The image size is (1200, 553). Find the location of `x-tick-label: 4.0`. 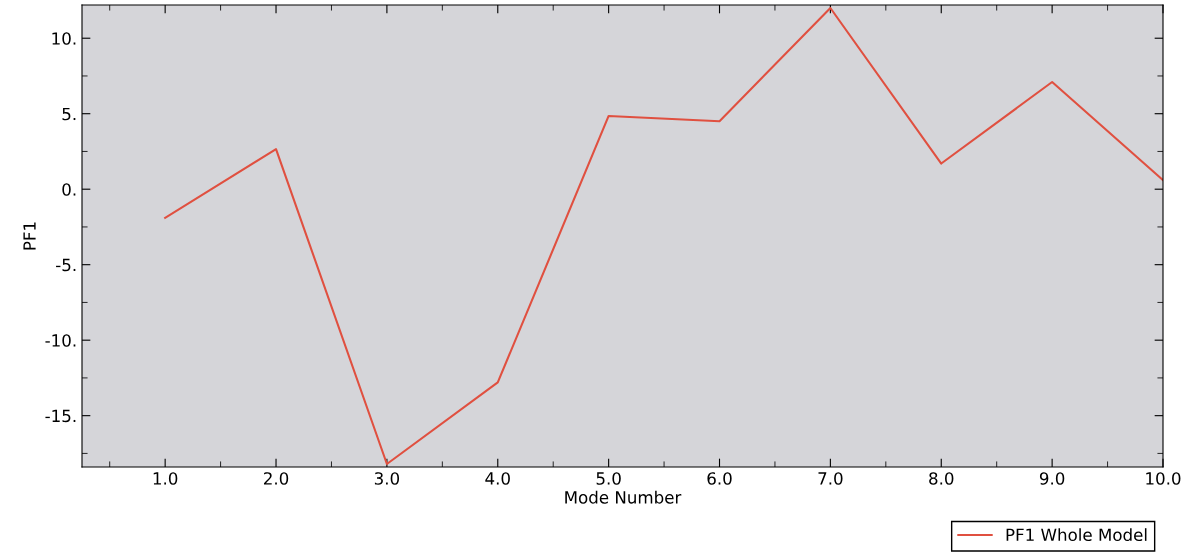

x-tick-label: 4.0 is located at coordinates (497, 478).